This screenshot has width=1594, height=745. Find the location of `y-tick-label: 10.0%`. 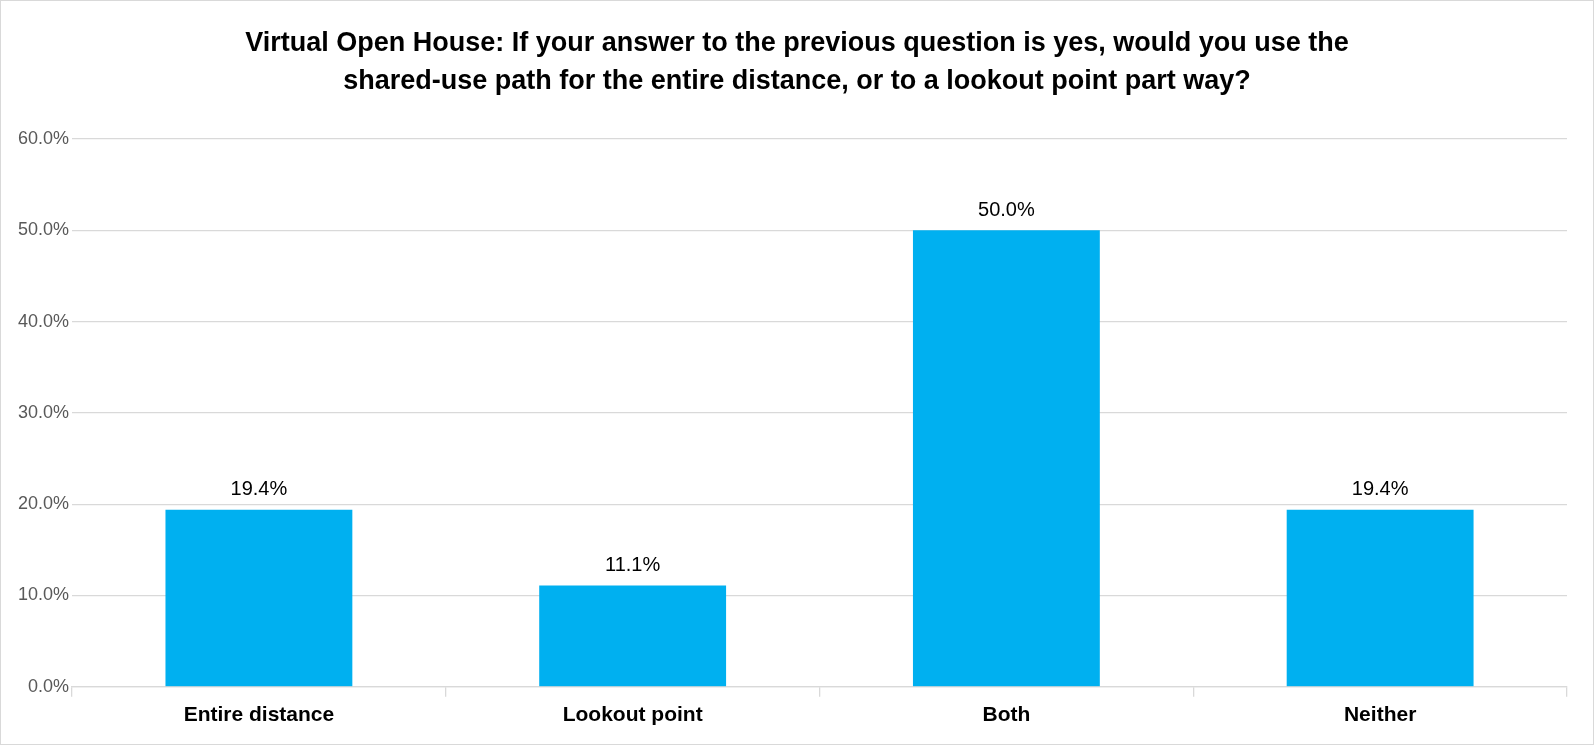

y-tick-label: 10.0% is located at coordinates (43, 594).